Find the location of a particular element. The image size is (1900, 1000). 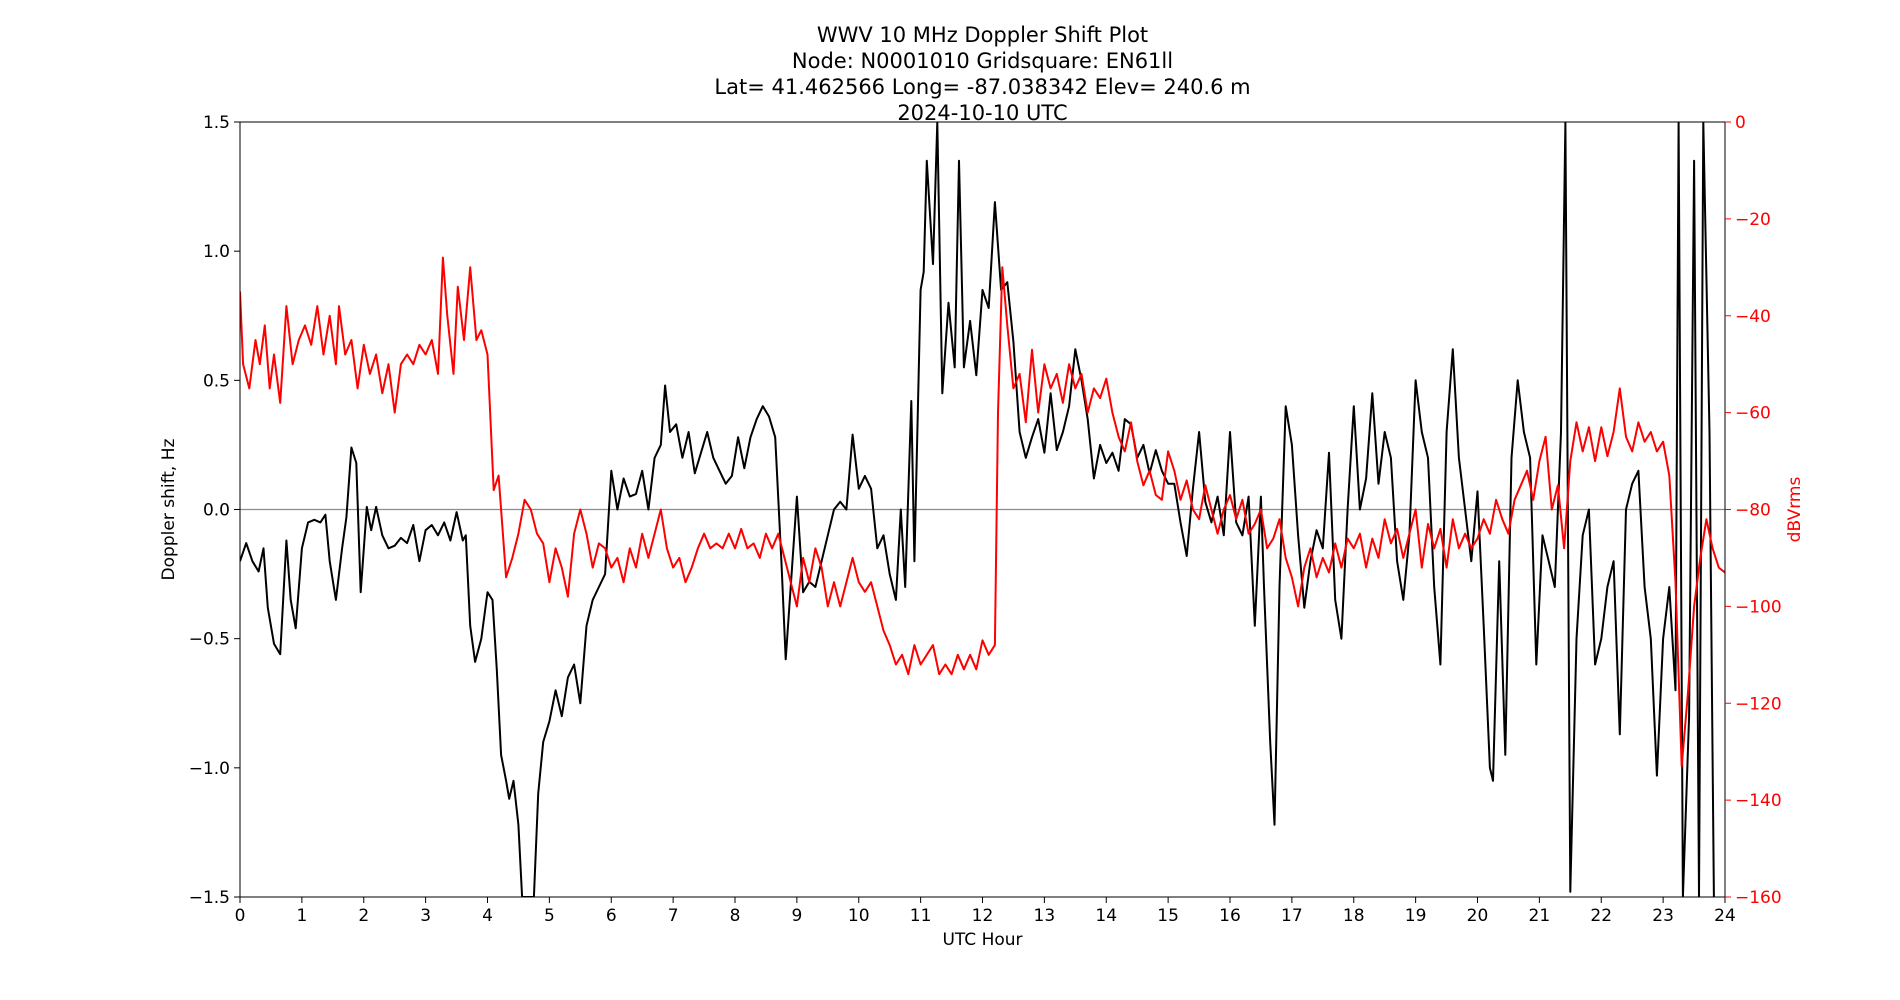

title-line-2: Node: N0001010 Gridsquare: EN61ll is located at coordinates (982, 61).